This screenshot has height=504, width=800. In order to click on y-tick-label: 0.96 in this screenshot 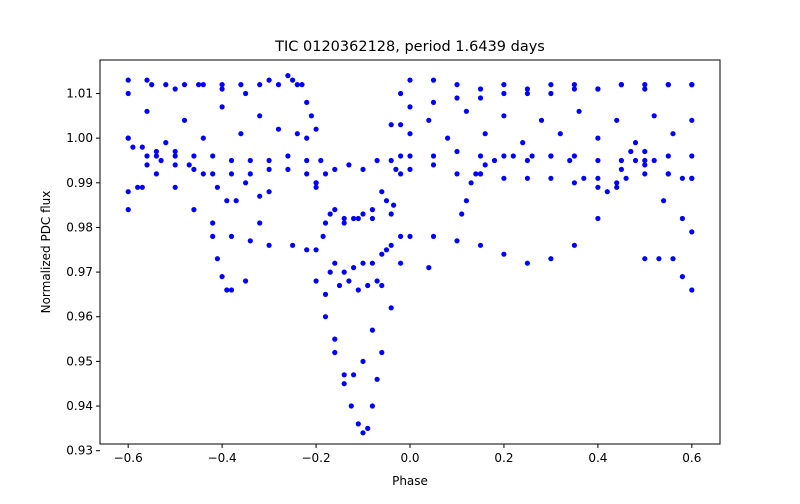, I will do `click(79, 317)`.